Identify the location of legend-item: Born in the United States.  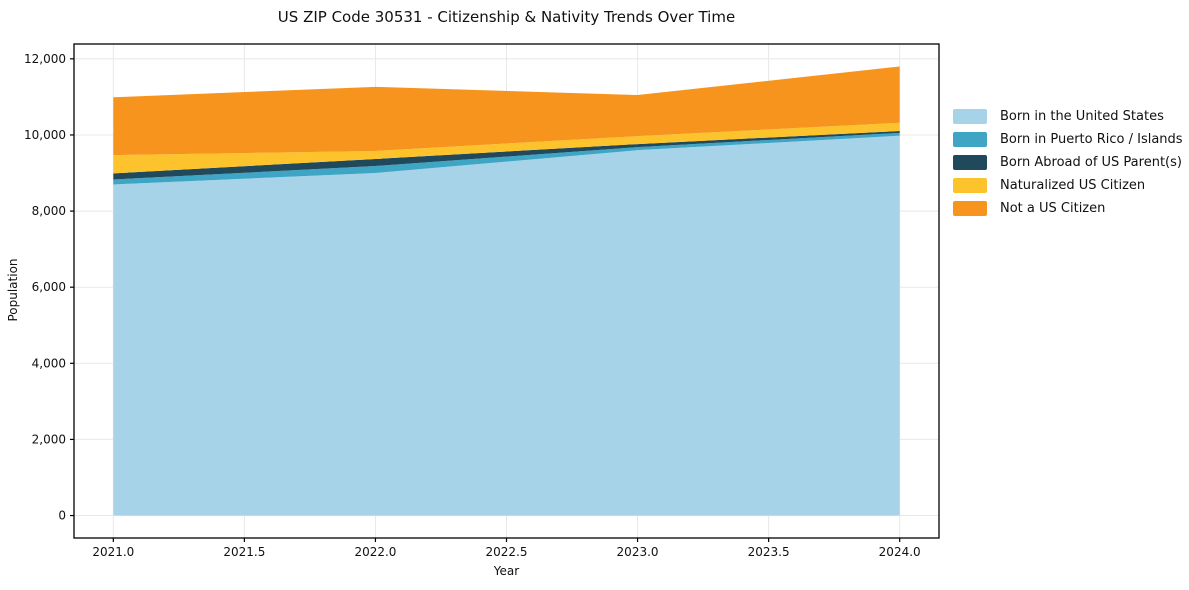
(1068, 116).